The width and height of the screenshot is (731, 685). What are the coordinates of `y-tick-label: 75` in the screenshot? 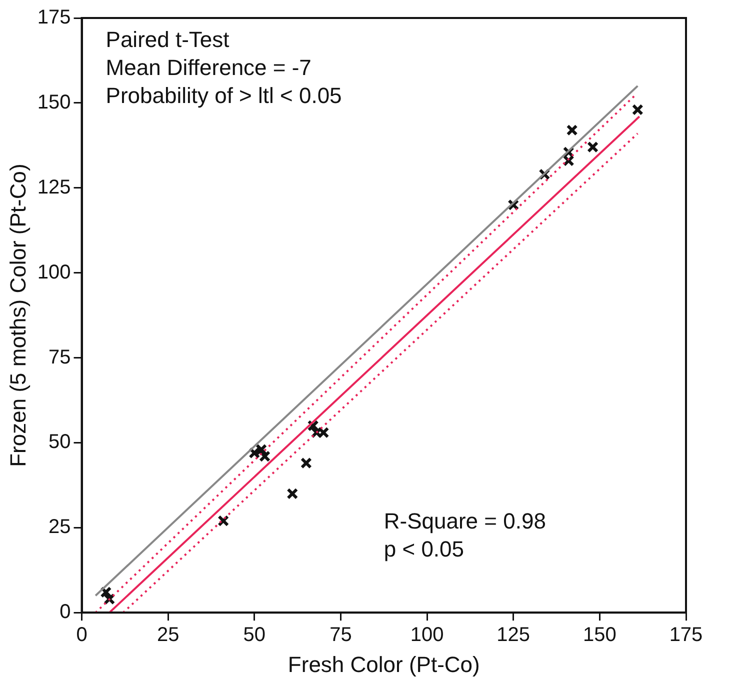 It's located at (59, 357).